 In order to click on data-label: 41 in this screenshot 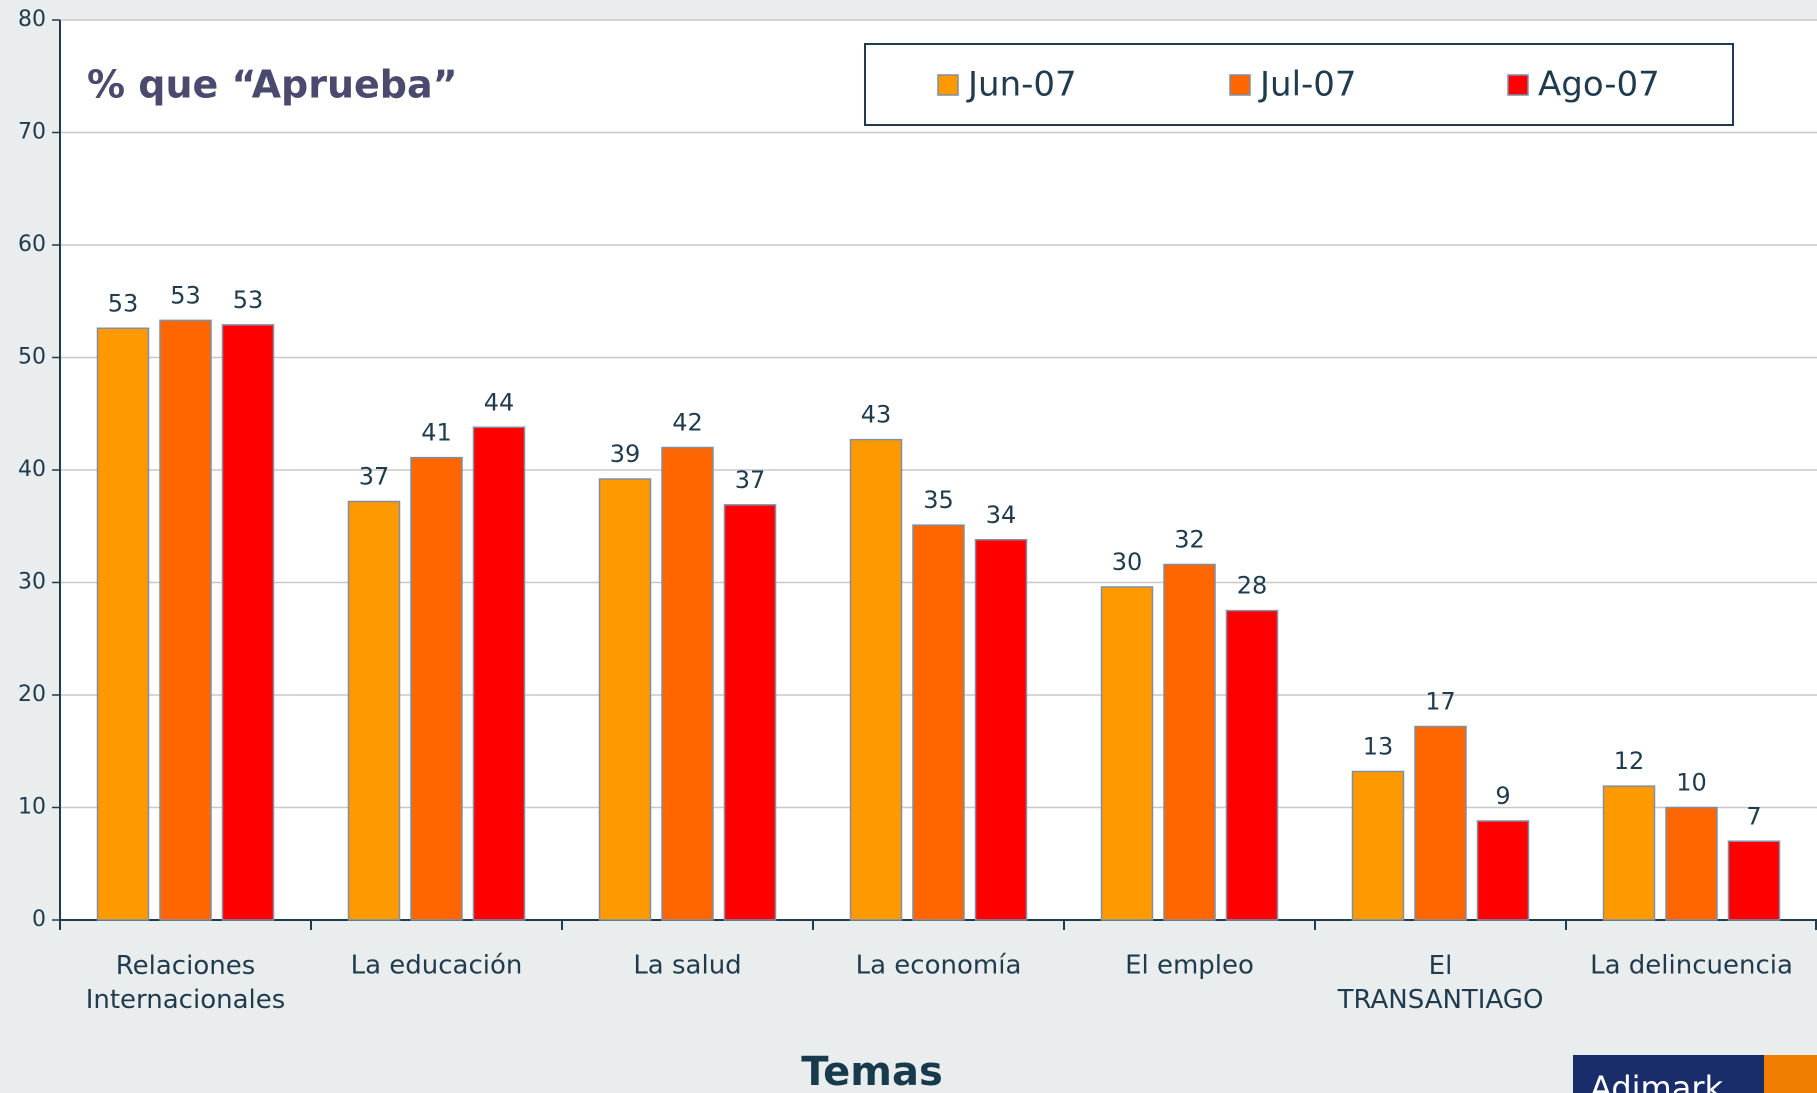, I will do `click(436, 433)`.